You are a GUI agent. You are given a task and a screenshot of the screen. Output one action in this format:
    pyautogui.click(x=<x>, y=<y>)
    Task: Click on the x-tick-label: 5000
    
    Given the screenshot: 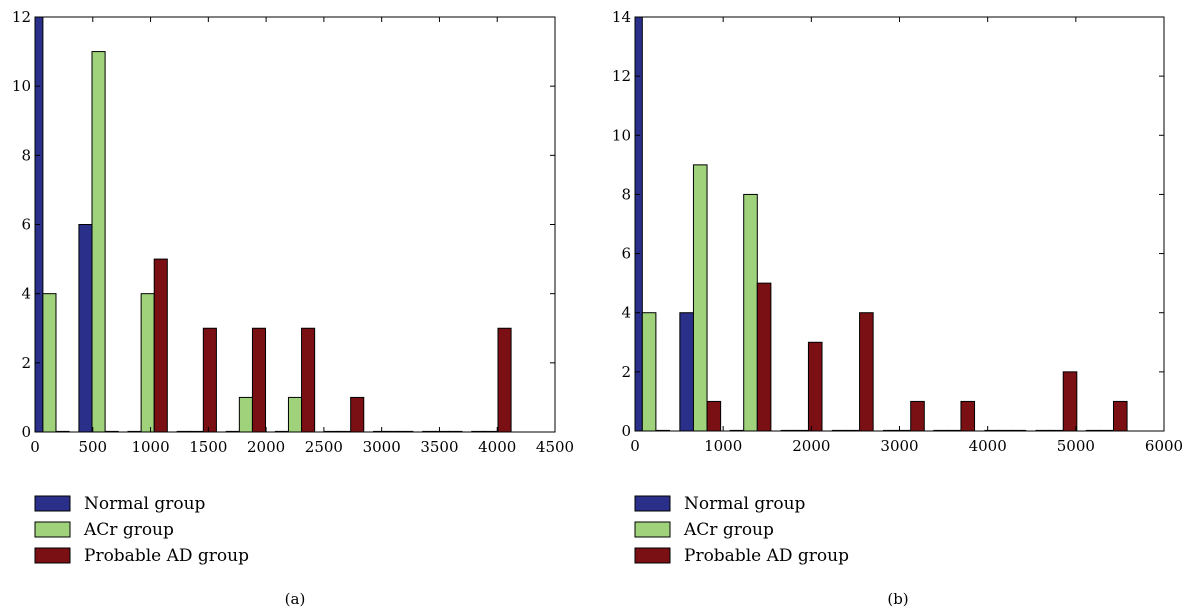 What is the action you would take?
    pyautogui.click(x=1076, y=446)
    